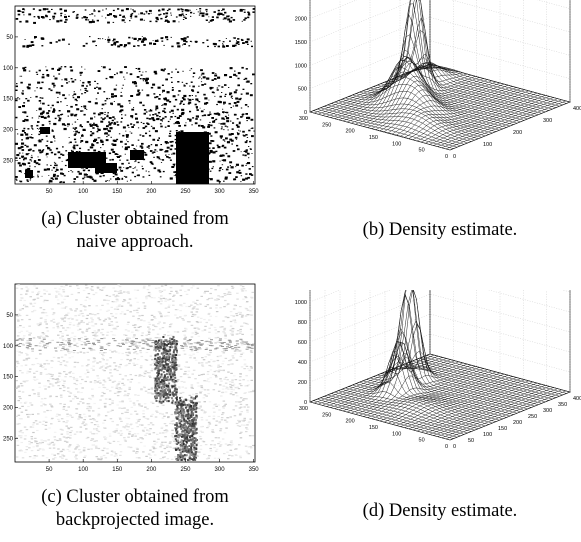 The image size is (581, 542). I want to click on panel-a-x-ticks: 50 100 150 200 250 300 350, so click(152, 188).